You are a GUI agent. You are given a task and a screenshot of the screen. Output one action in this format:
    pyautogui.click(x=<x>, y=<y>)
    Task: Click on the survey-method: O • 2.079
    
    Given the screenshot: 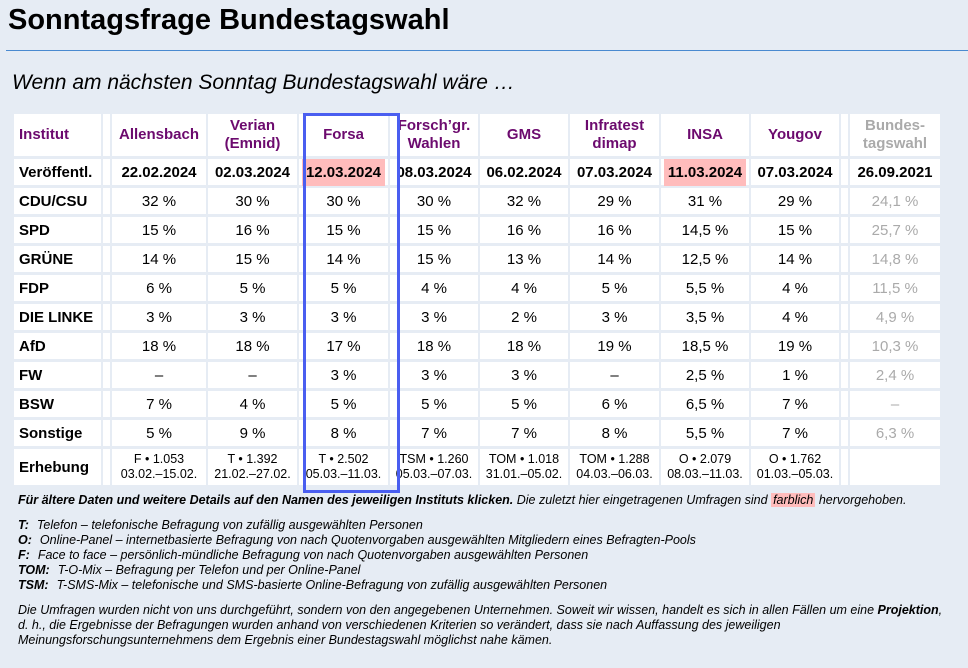 What is the action you would take?
    pyautogui.click(x=705, y=459)
    